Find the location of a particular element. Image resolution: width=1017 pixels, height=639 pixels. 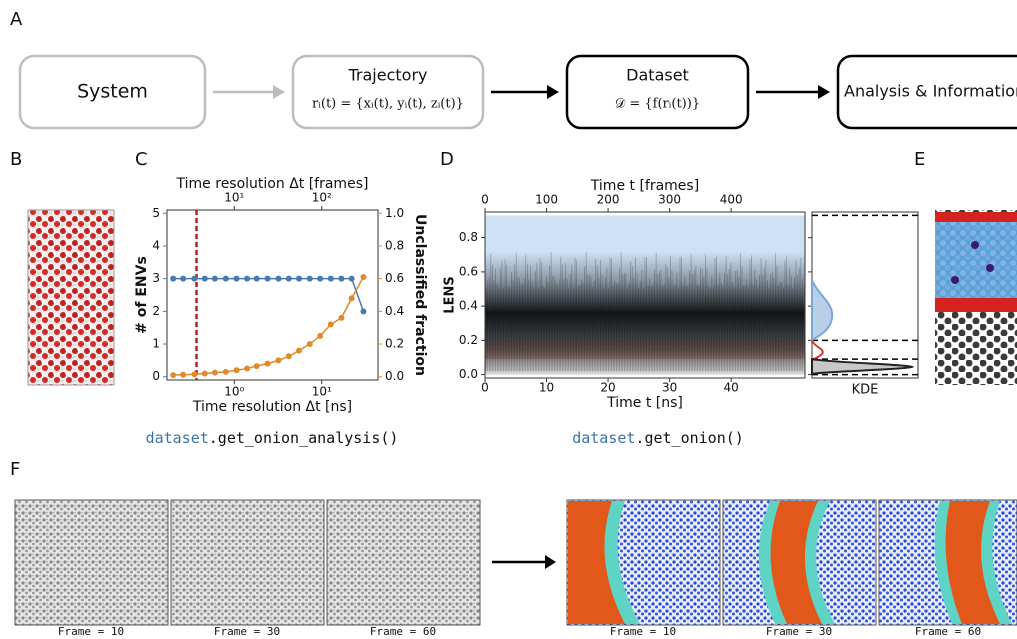

y-tick-label: 2 is located at coordinates (156, 311).